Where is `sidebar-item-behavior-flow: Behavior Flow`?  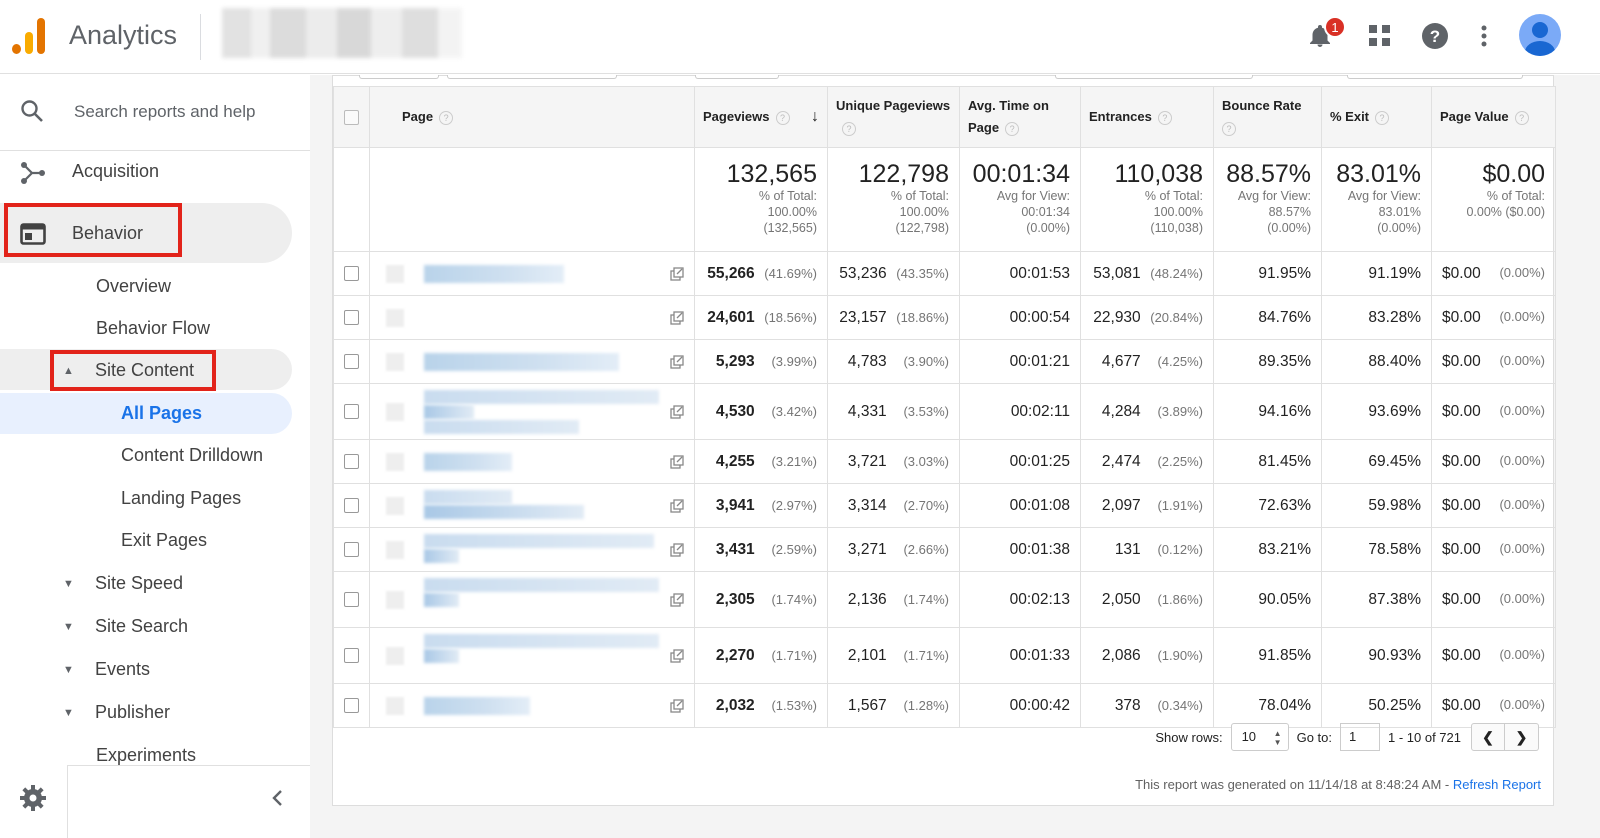 sidebar-item-behavior-flow: Behavior Flow is located at coordinates (153, 328).